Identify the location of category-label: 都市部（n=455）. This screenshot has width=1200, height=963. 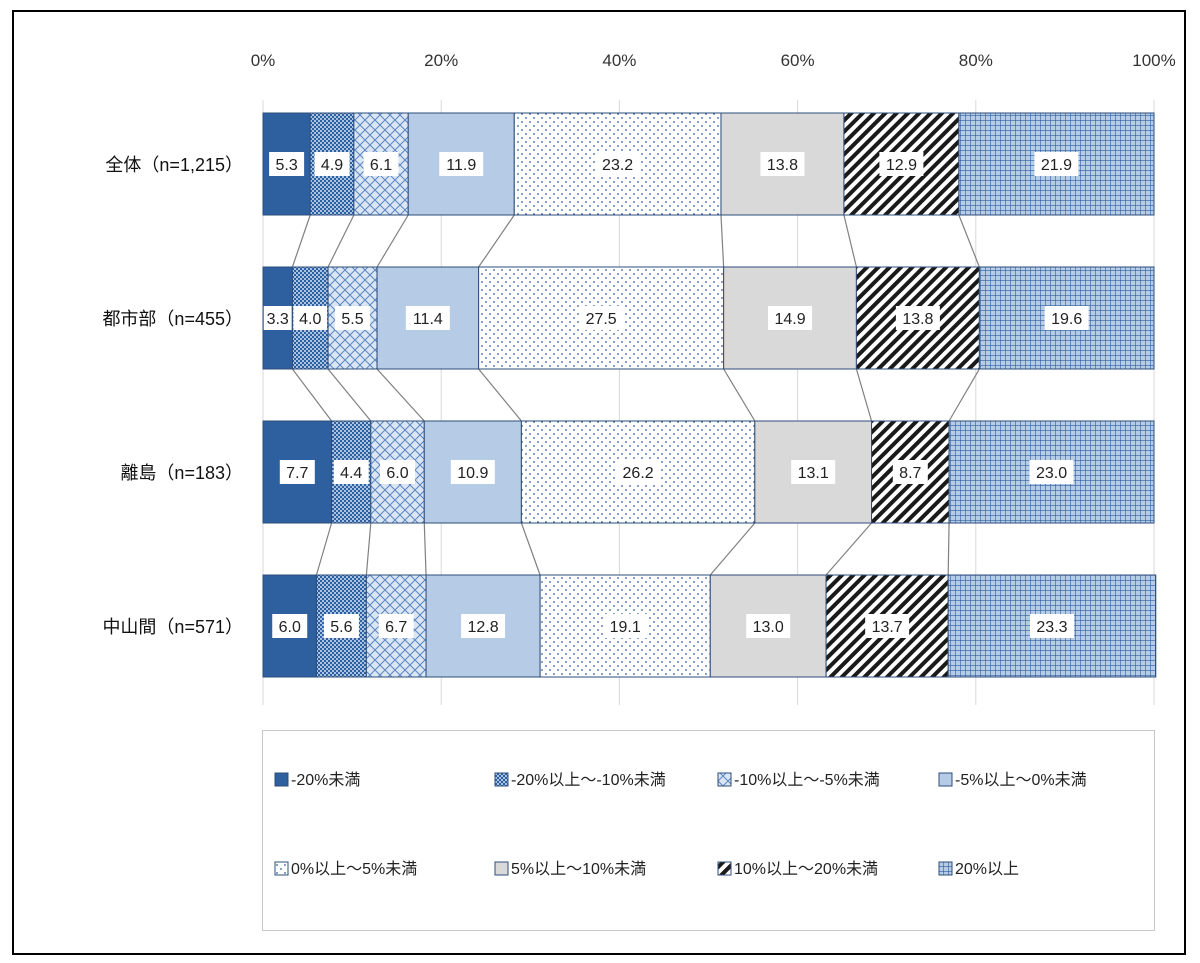
(172, 319).